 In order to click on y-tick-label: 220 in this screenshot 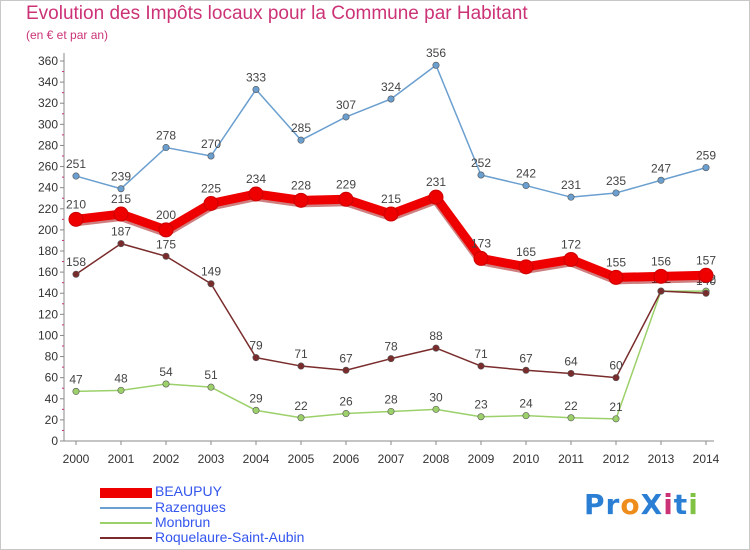, I will do `click(48, 209)`.